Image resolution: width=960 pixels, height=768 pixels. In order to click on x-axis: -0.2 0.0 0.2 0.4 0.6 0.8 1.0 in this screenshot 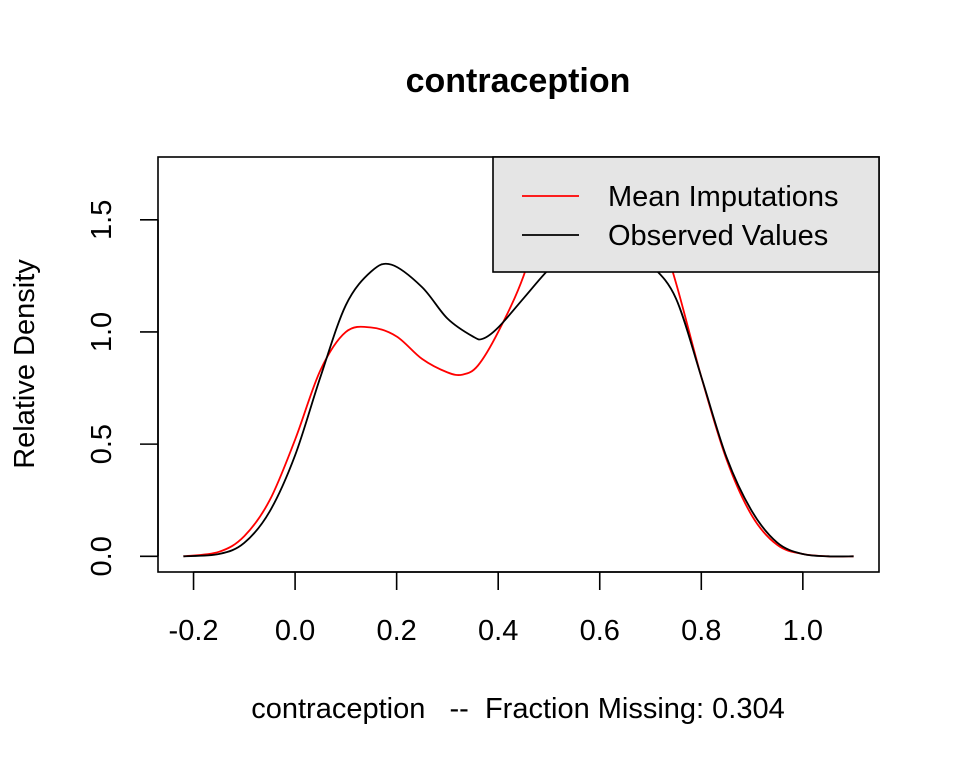, I will do `click(496, 609)`.